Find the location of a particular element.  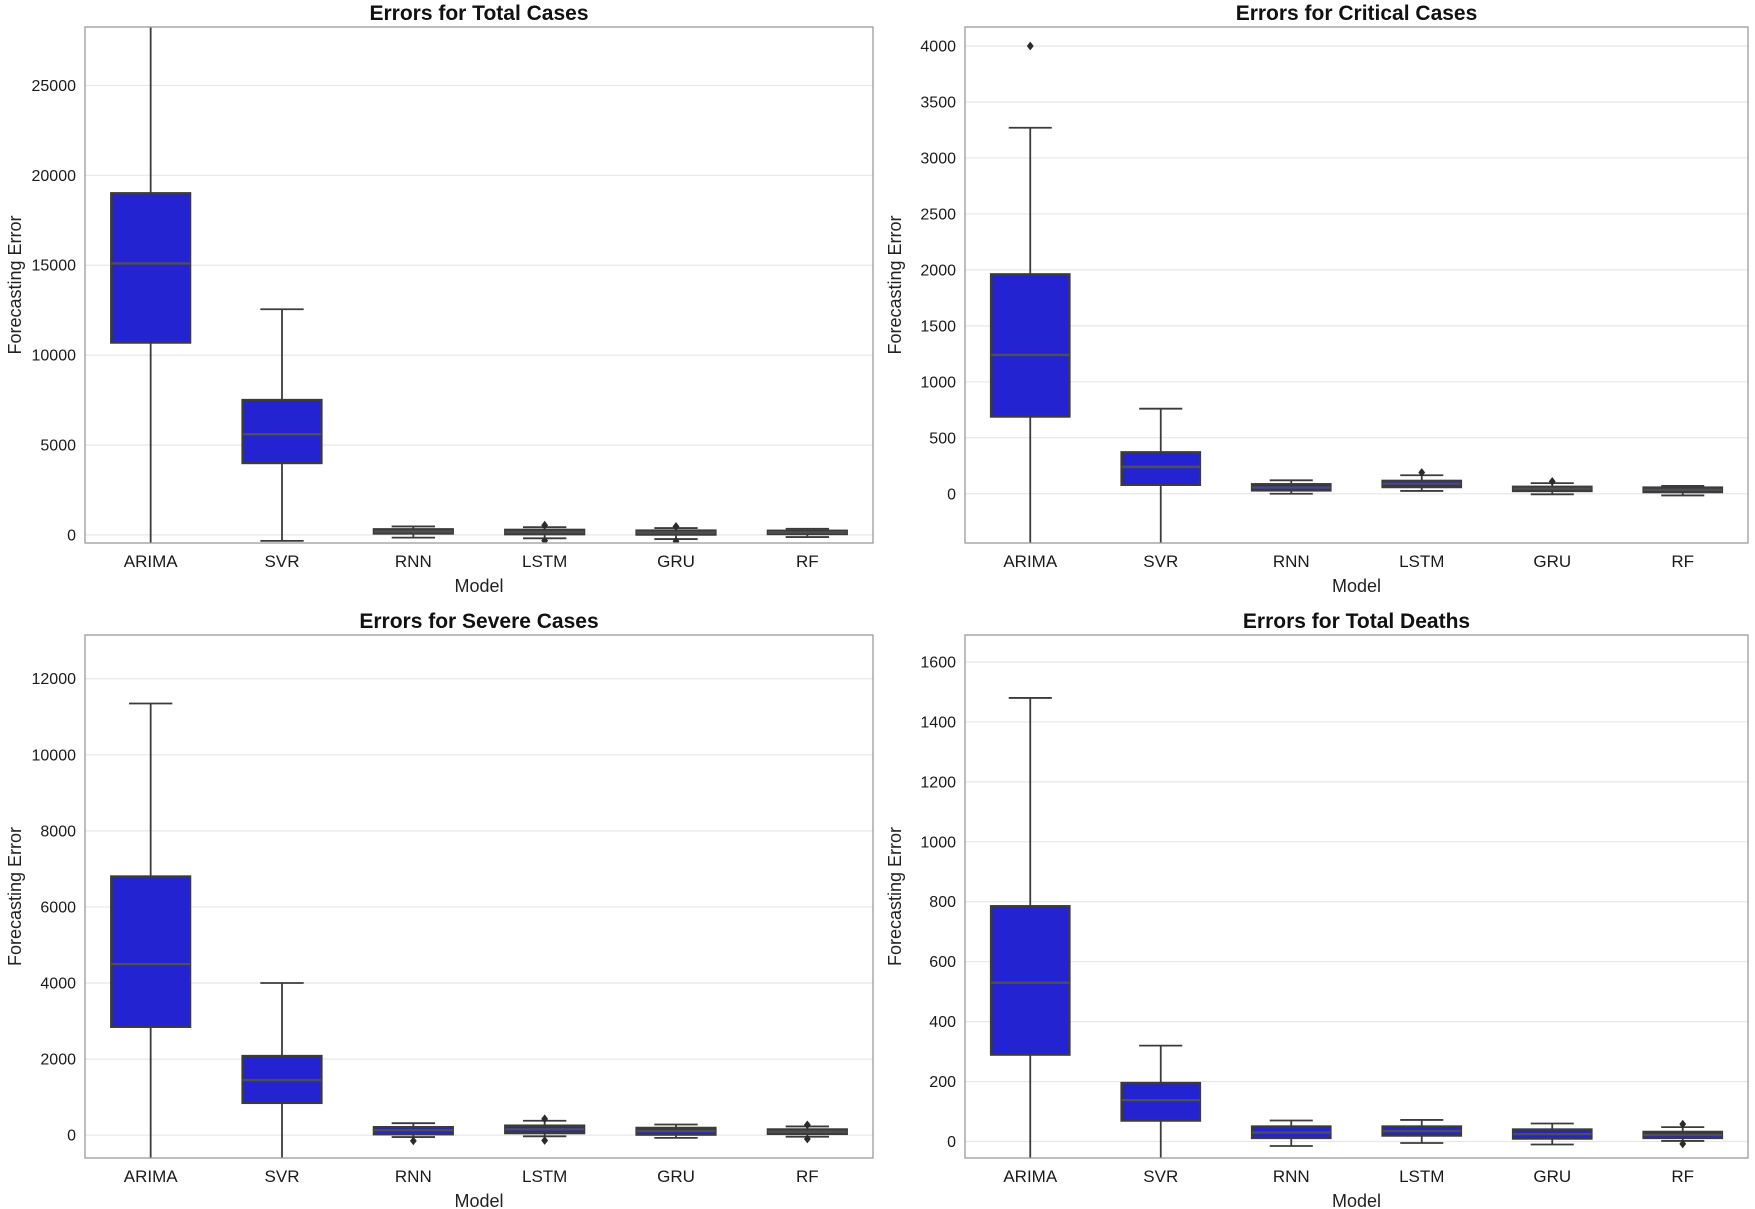

y-tick-label: 1400 is located at coordinates (938, 722).